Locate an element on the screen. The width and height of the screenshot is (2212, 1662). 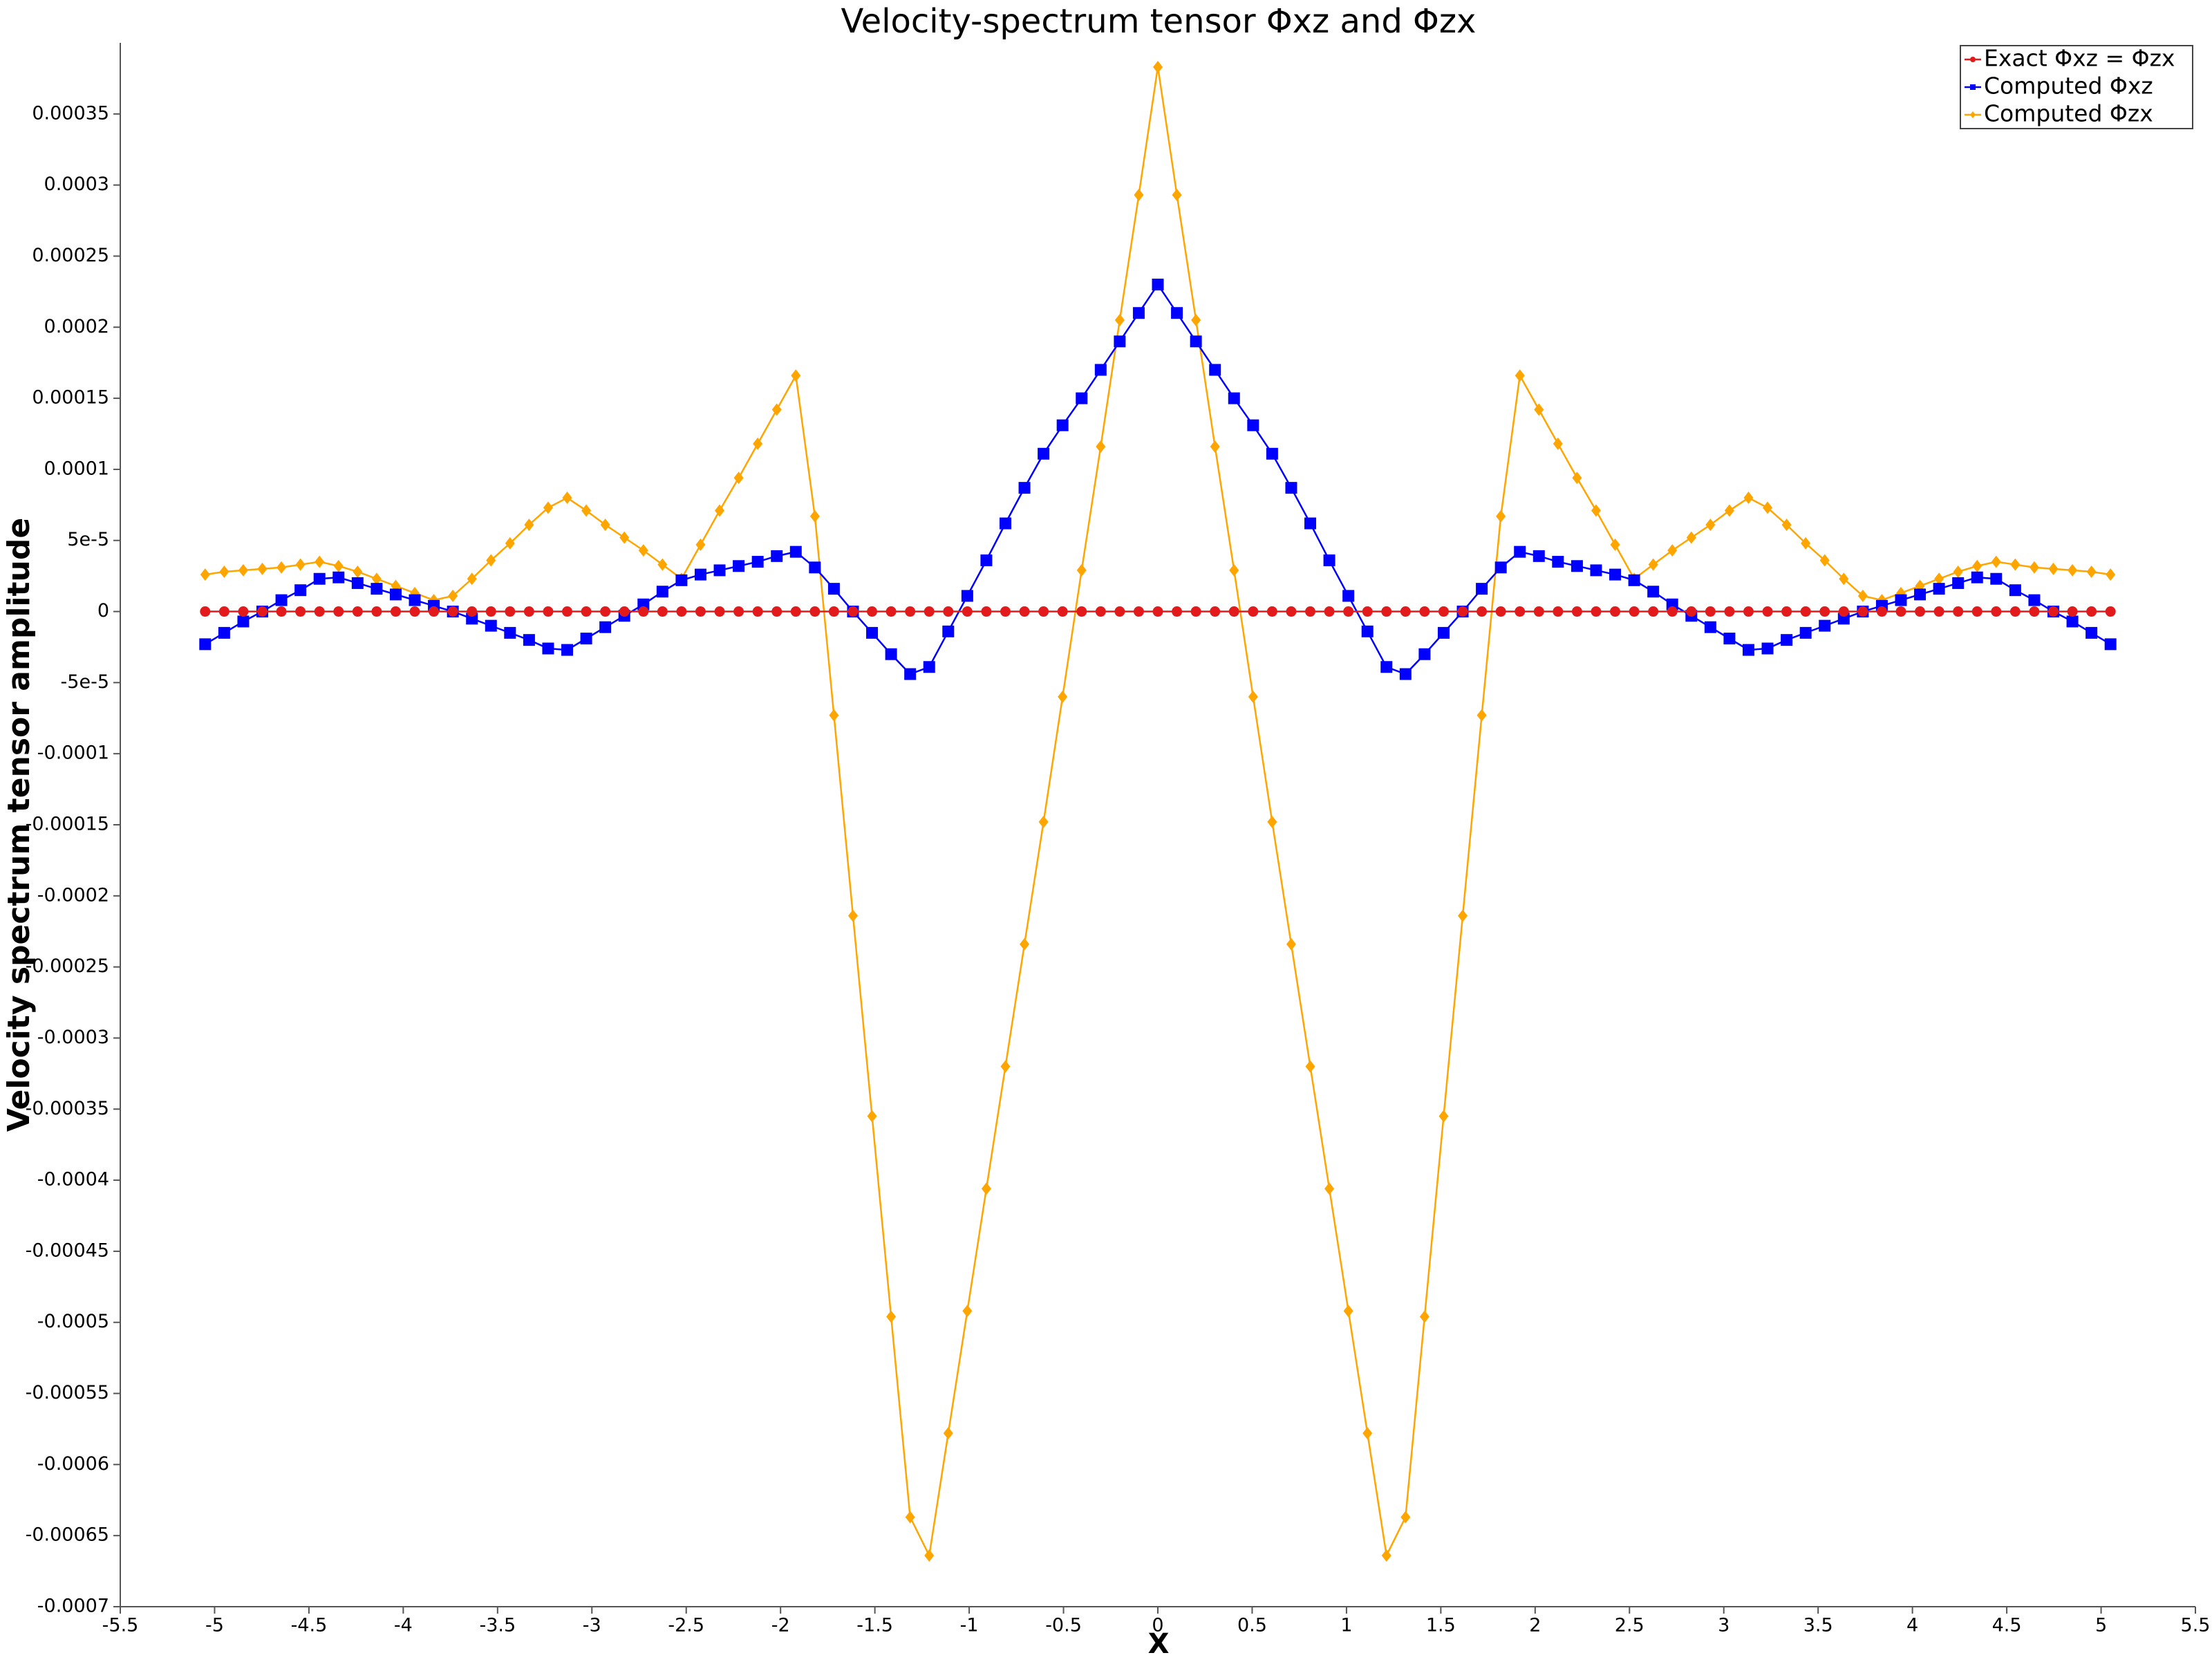
y-tick-label: -0.00035 is located at coordinates (67, 1109).